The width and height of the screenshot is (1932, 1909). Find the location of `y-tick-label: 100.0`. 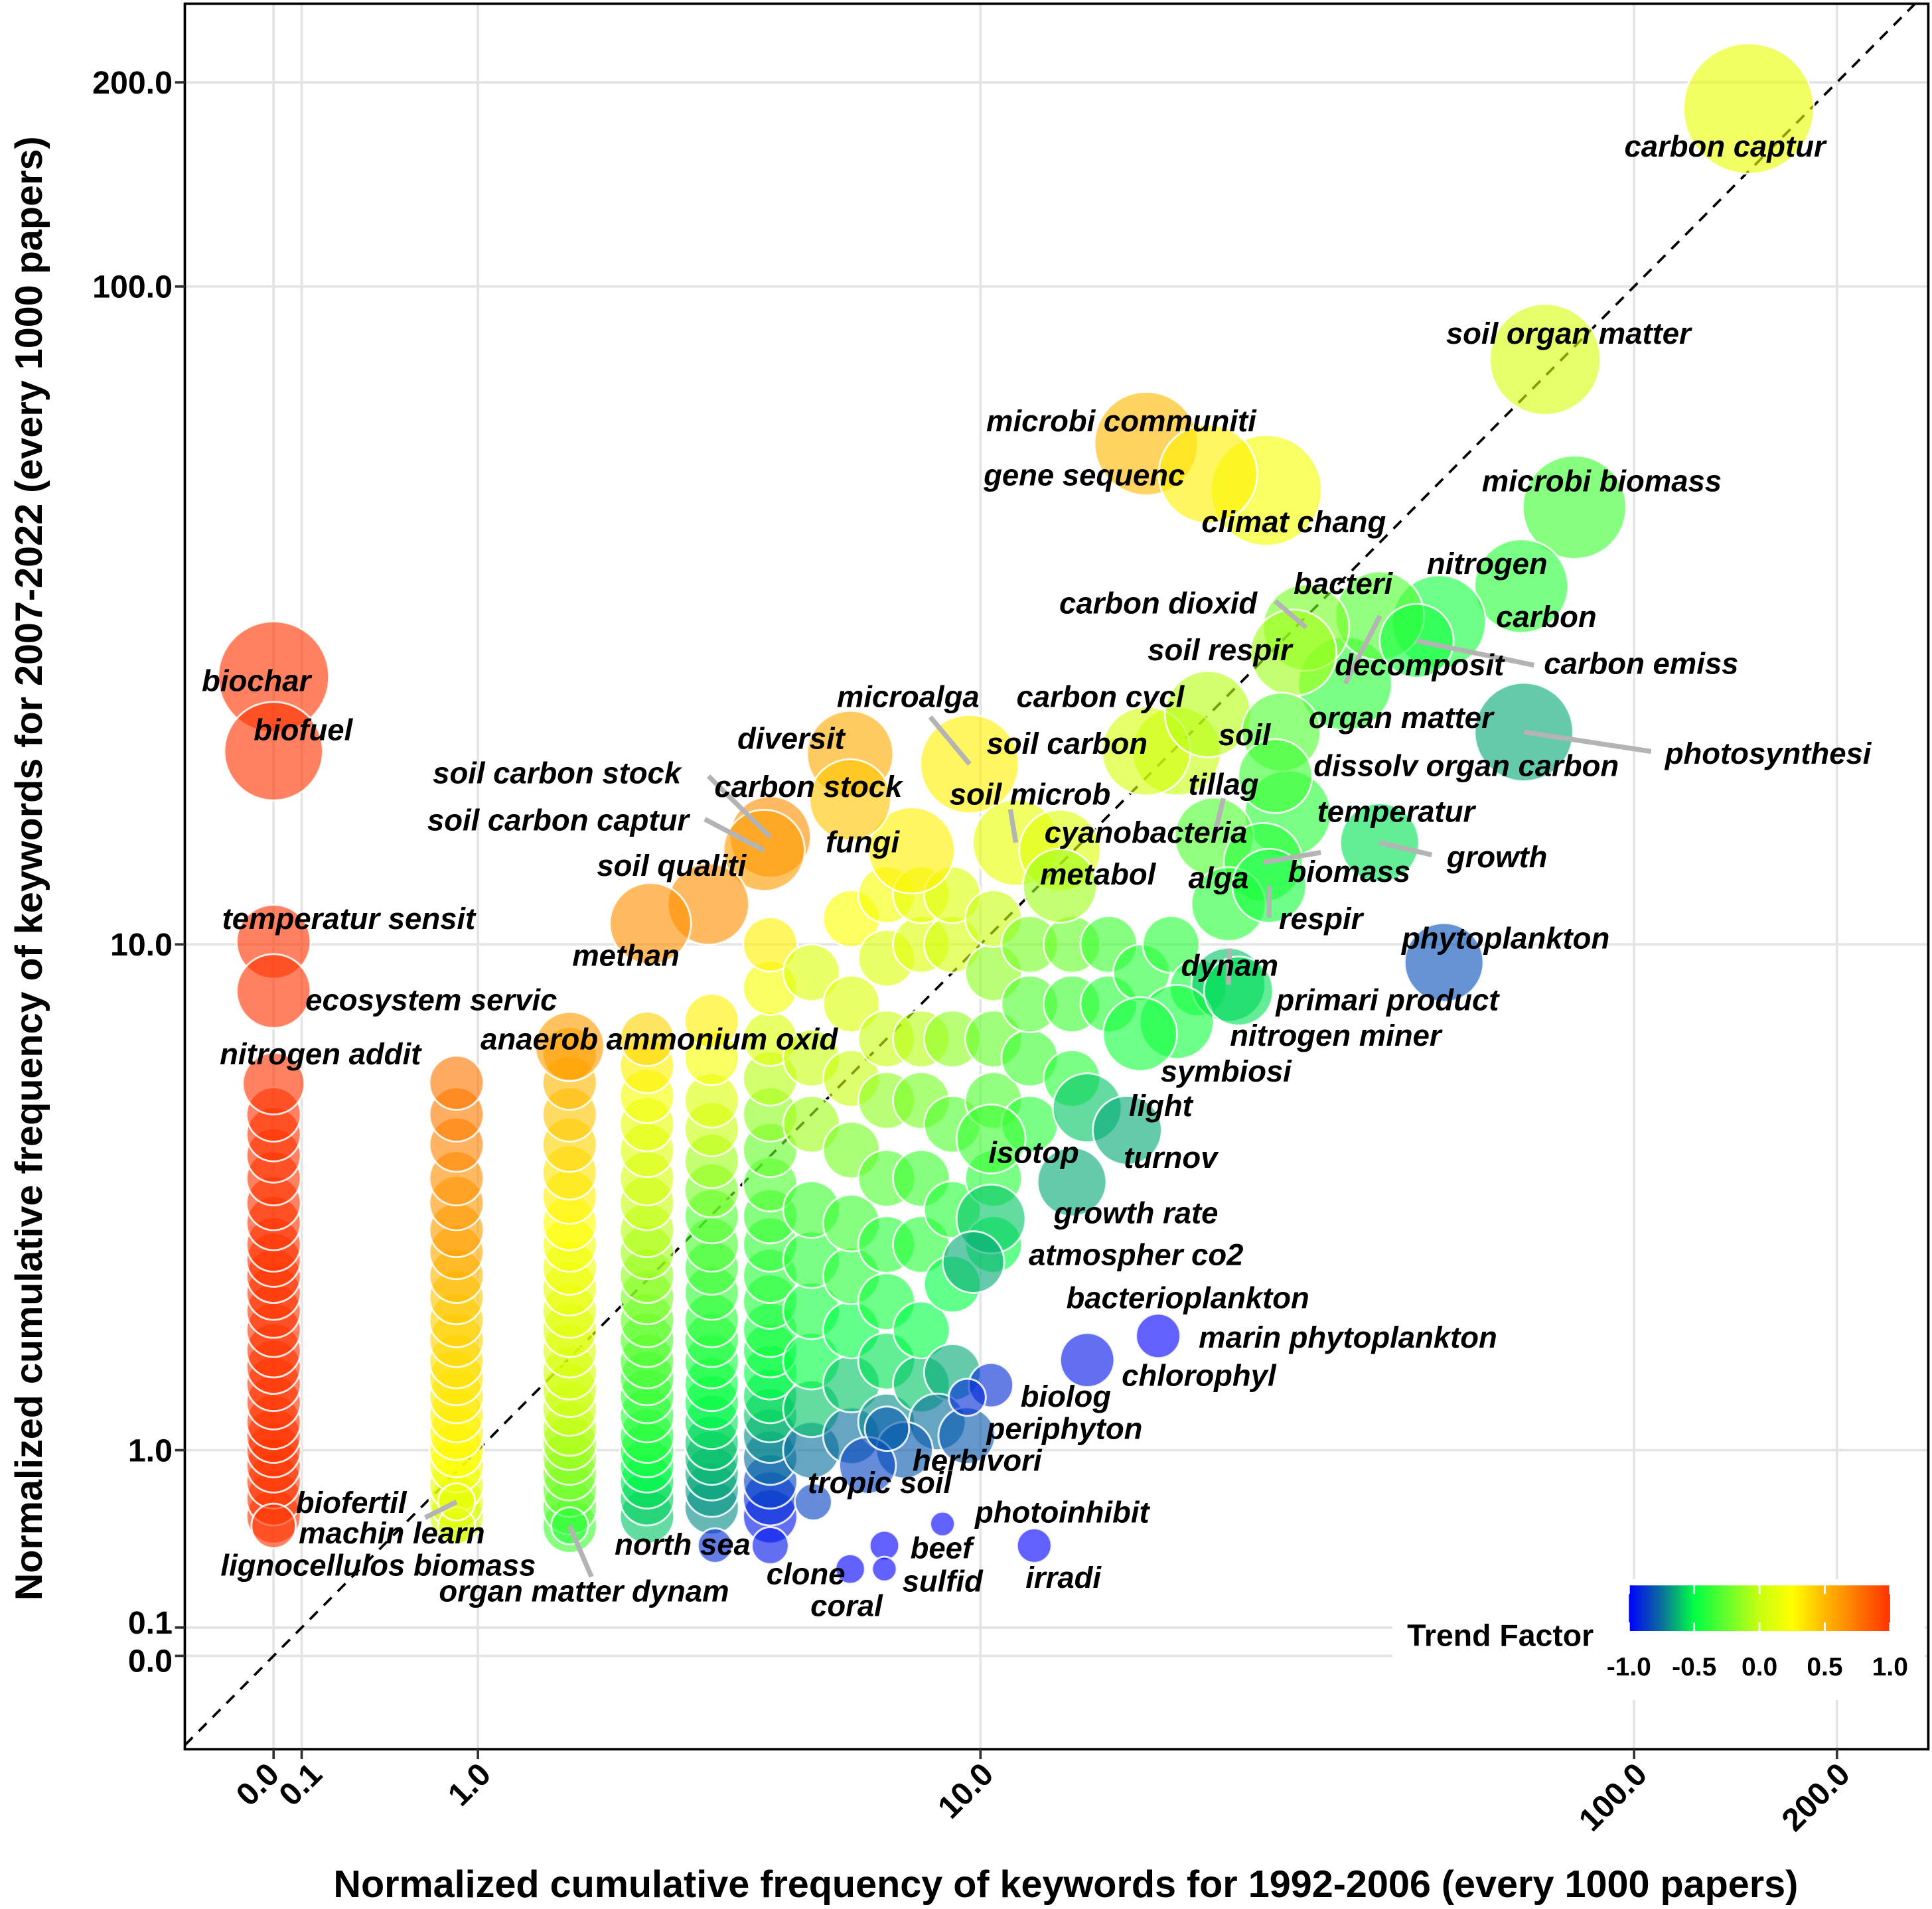

y-tick-label: 100.0 is located at coordinates (132, 287).